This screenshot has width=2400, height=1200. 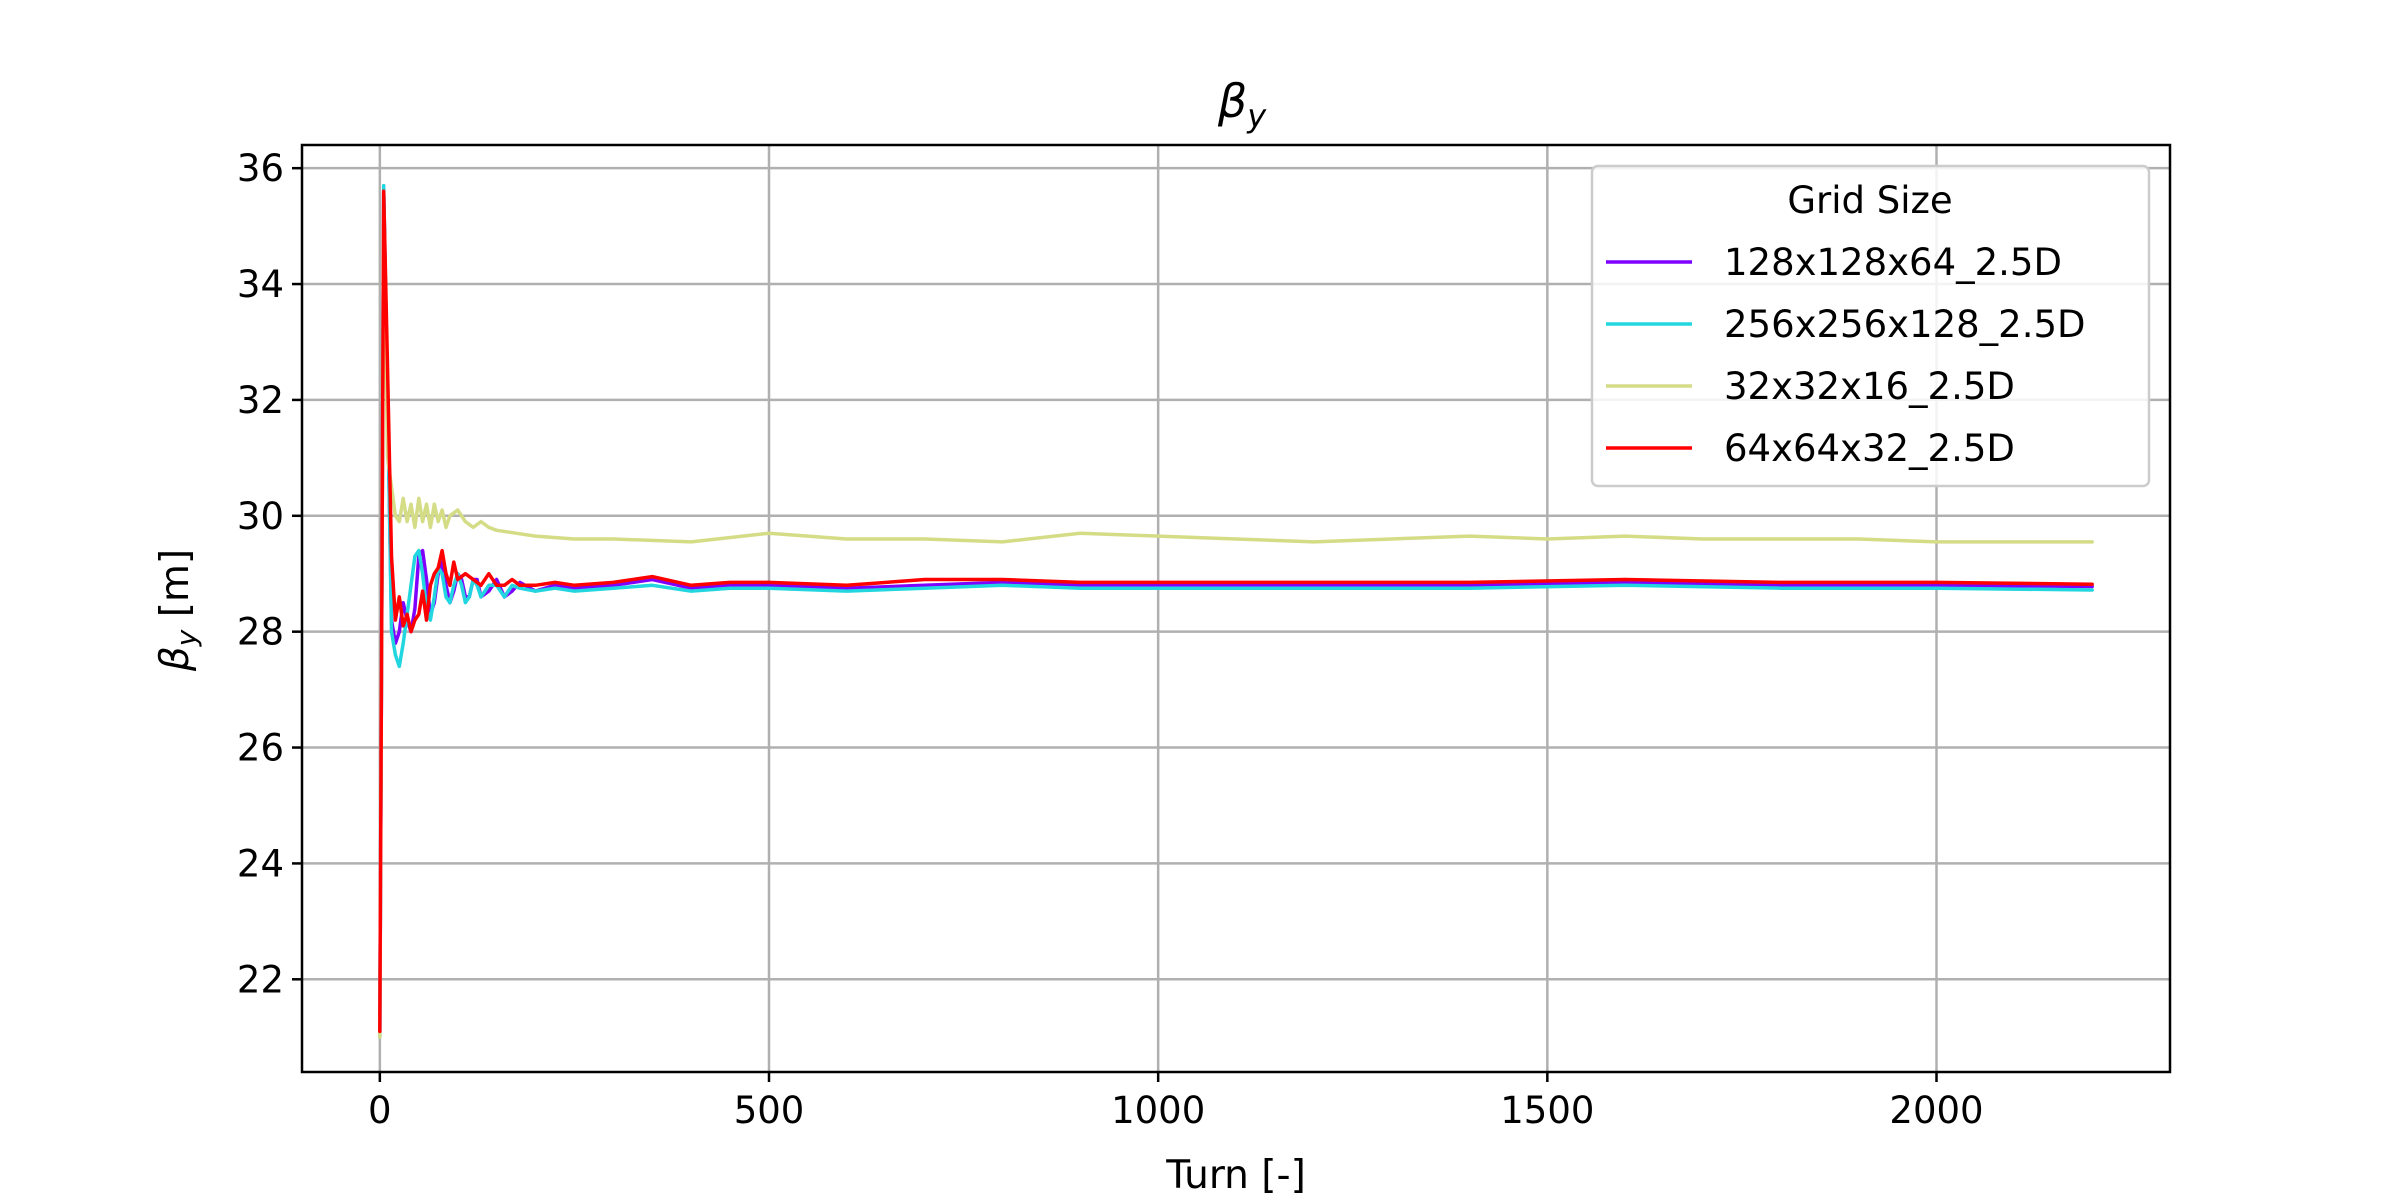 I want to click on x-axis-ticks: 0 500 1000 1500 2000, so click(x=1176, y=1102).